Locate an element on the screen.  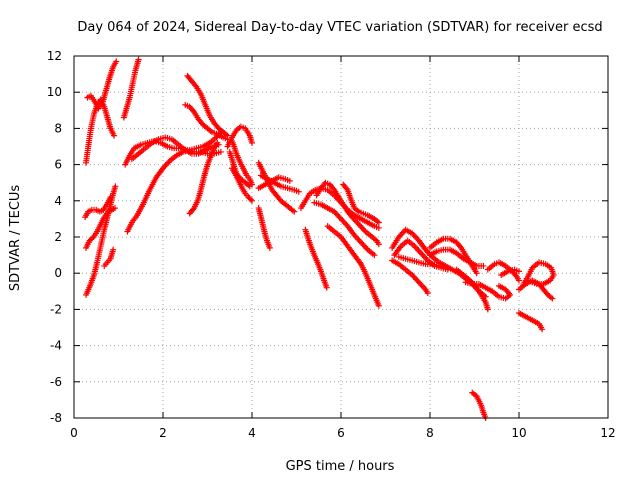
series-t25 is located at coordinates (344, 229).